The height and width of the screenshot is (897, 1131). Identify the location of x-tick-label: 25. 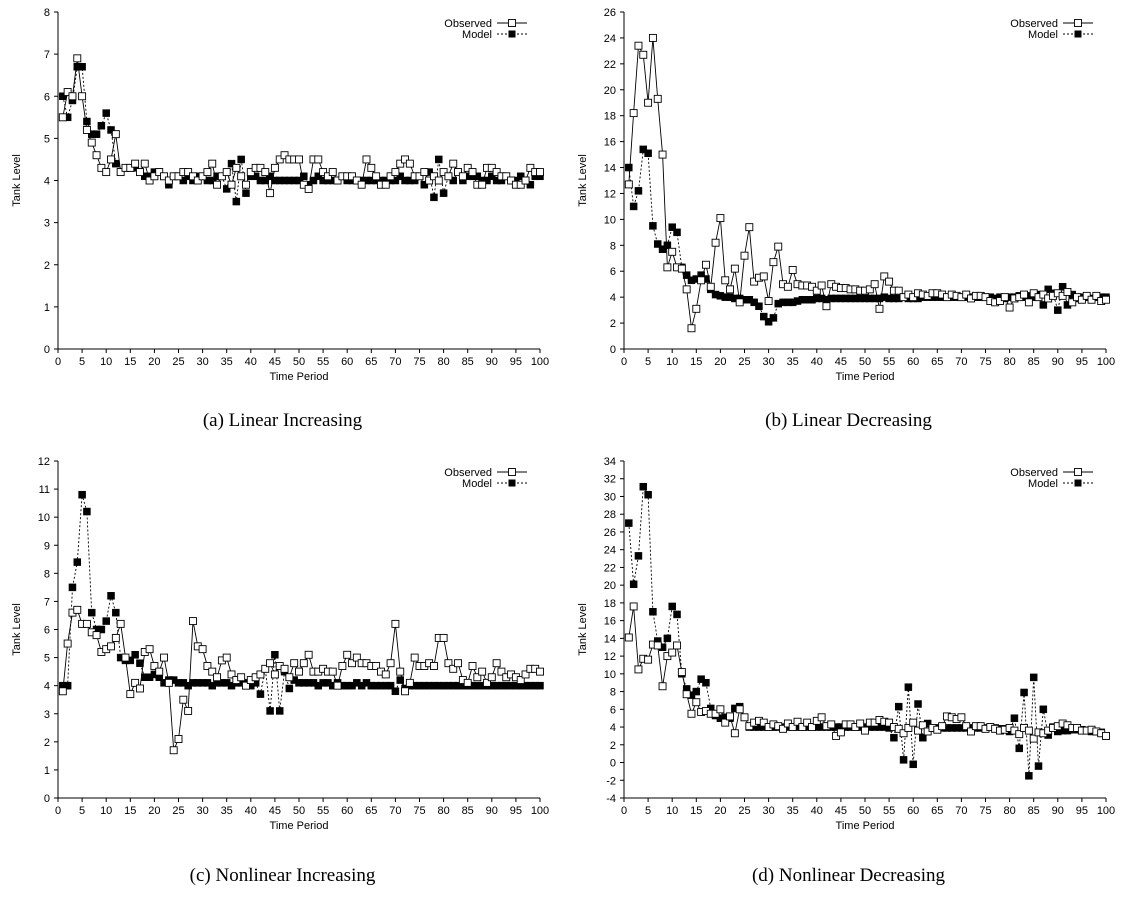
(744, 811).